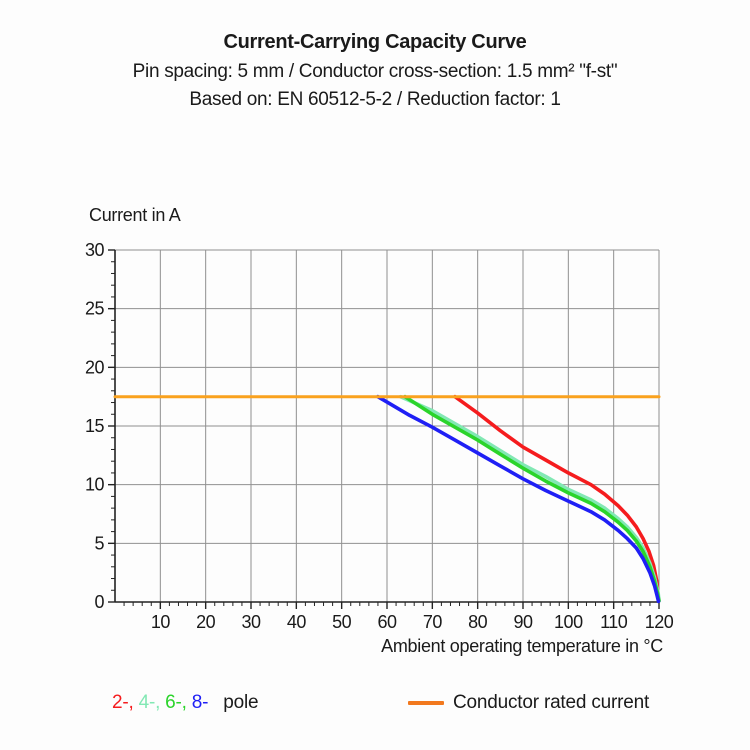 The image size is (750, 750). I want to click on x-tick-label: 110, so click(614, 622).